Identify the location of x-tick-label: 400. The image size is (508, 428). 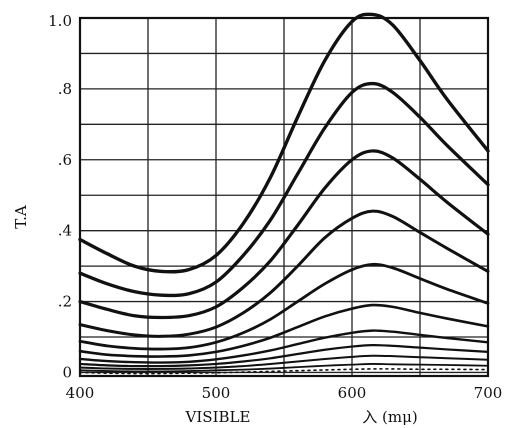
(80, 393).